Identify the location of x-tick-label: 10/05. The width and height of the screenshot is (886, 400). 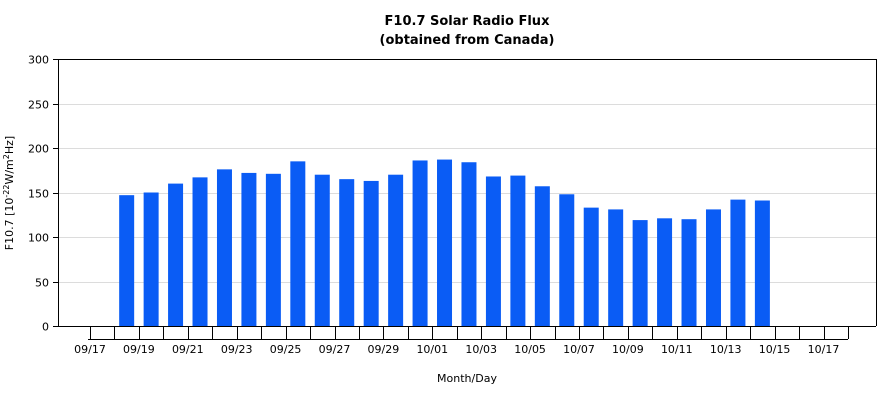
(530, 349).